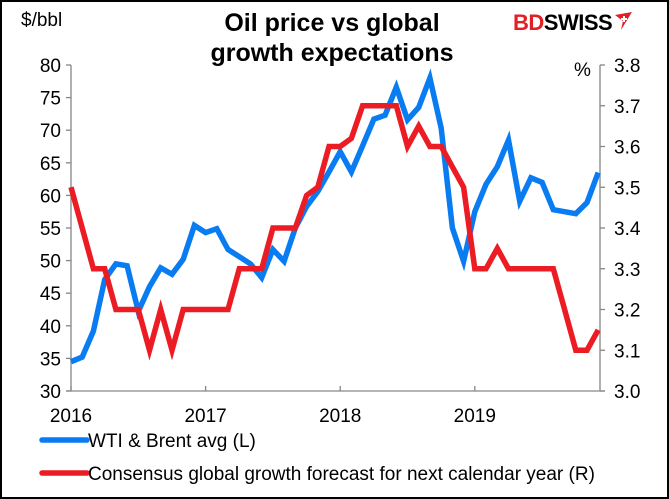 The height and width of the screenshot is (499, 669). I want to click on left-y-tick-label: 60, so click(50, 196).